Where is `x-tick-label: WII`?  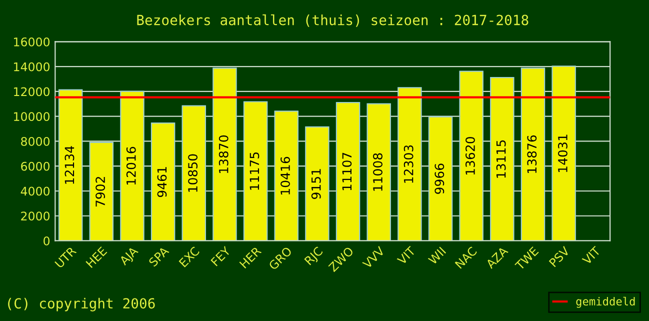
x-tick-label: WII is located at coordinates (437, 255).